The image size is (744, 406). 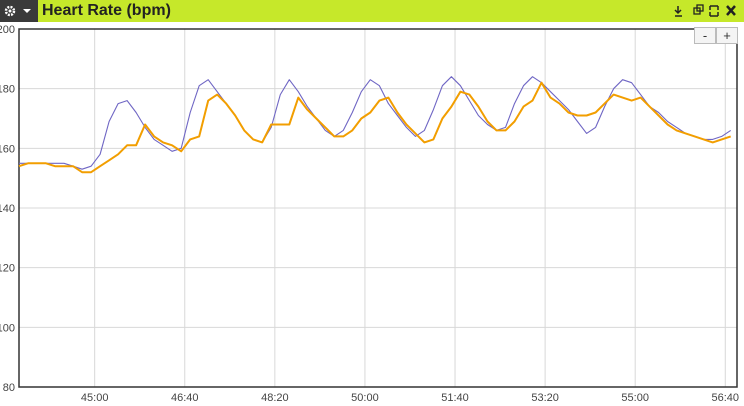 What do you see at coordinates (365, 398) in the screenshot?
I see `x-tick-label: 50:00` at bounding box center [365, 398].